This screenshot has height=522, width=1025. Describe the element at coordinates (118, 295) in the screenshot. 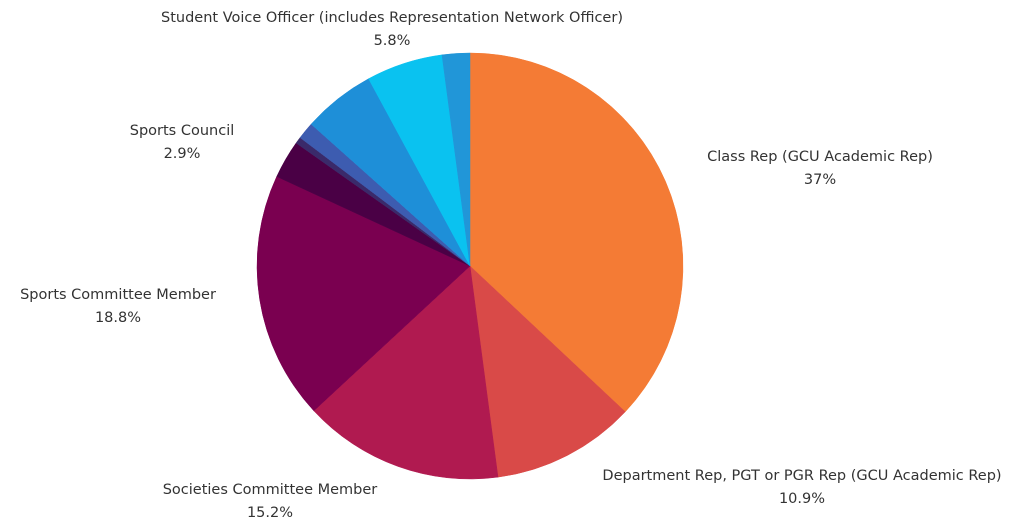

I see `slice-label: Sports Committee Member` at that location.